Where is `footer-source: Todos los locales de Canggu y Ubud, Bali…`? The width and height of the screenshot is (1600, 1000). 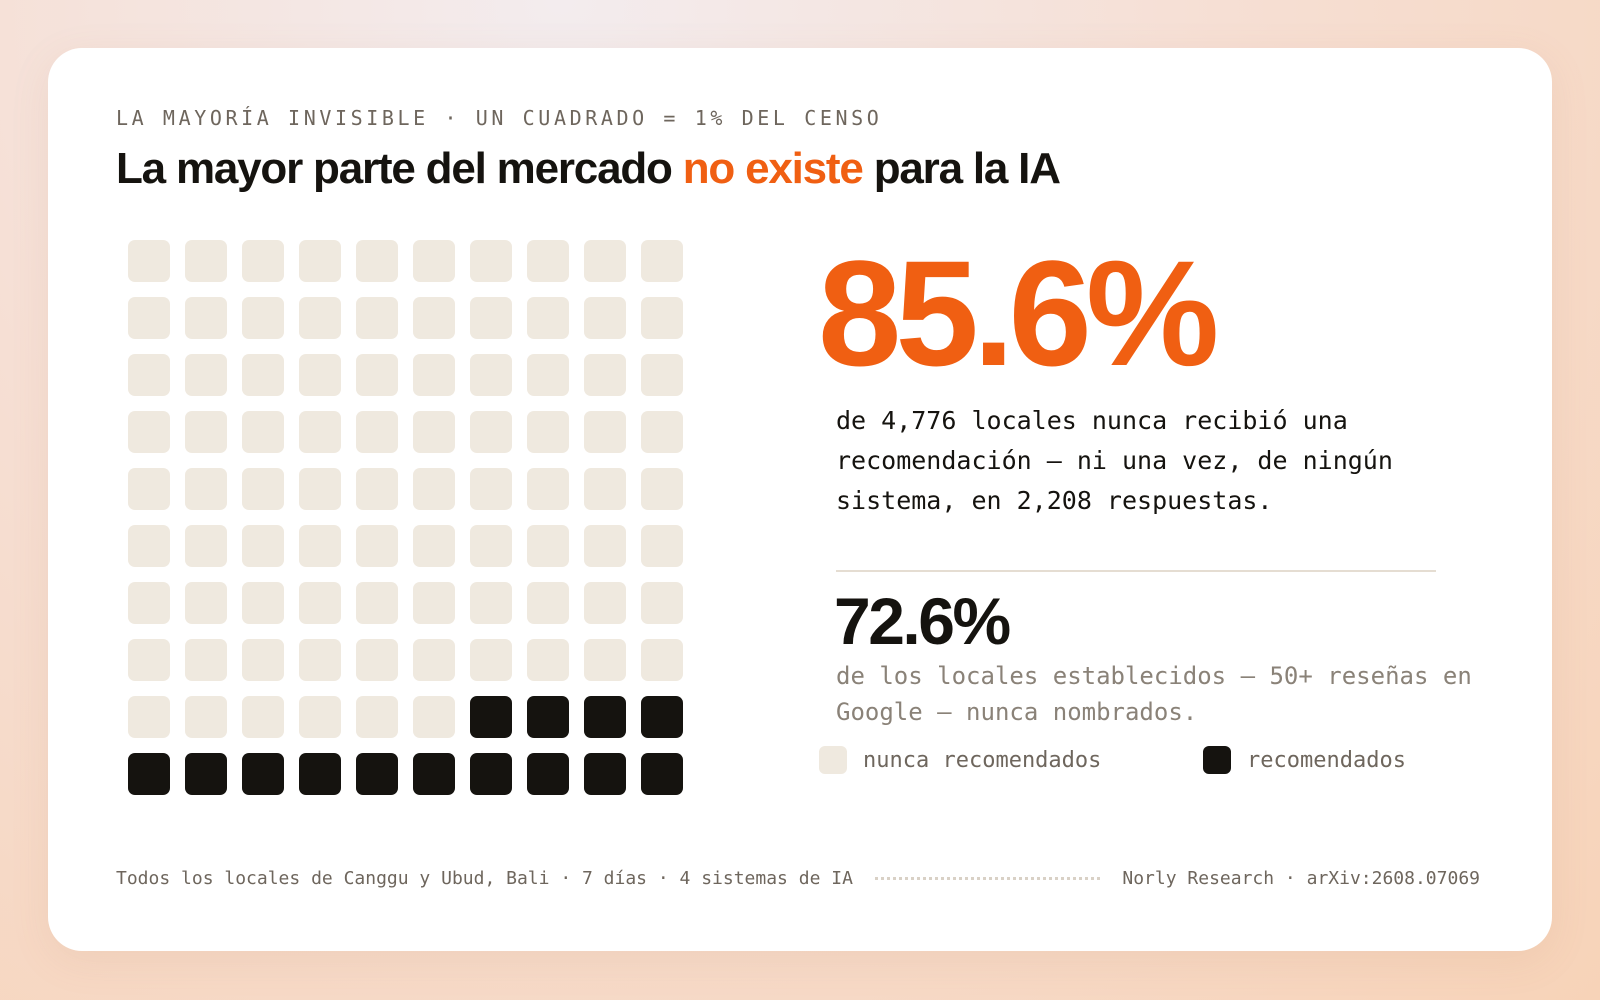 footer-source: Todos los locales de Canggu y Ubud, Bali… is located at coordinates (484, 878).